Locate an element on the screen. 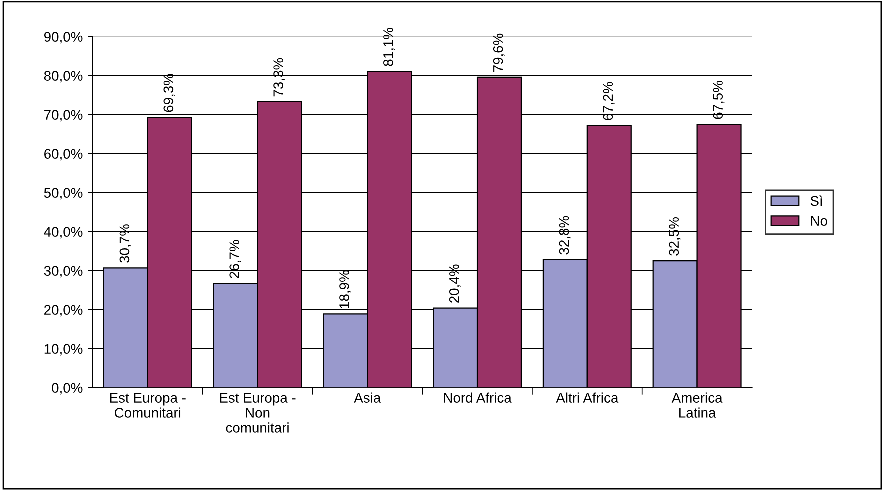  x-tick-label: Est Europa - Comunitari is located at coordinates (148, 405).